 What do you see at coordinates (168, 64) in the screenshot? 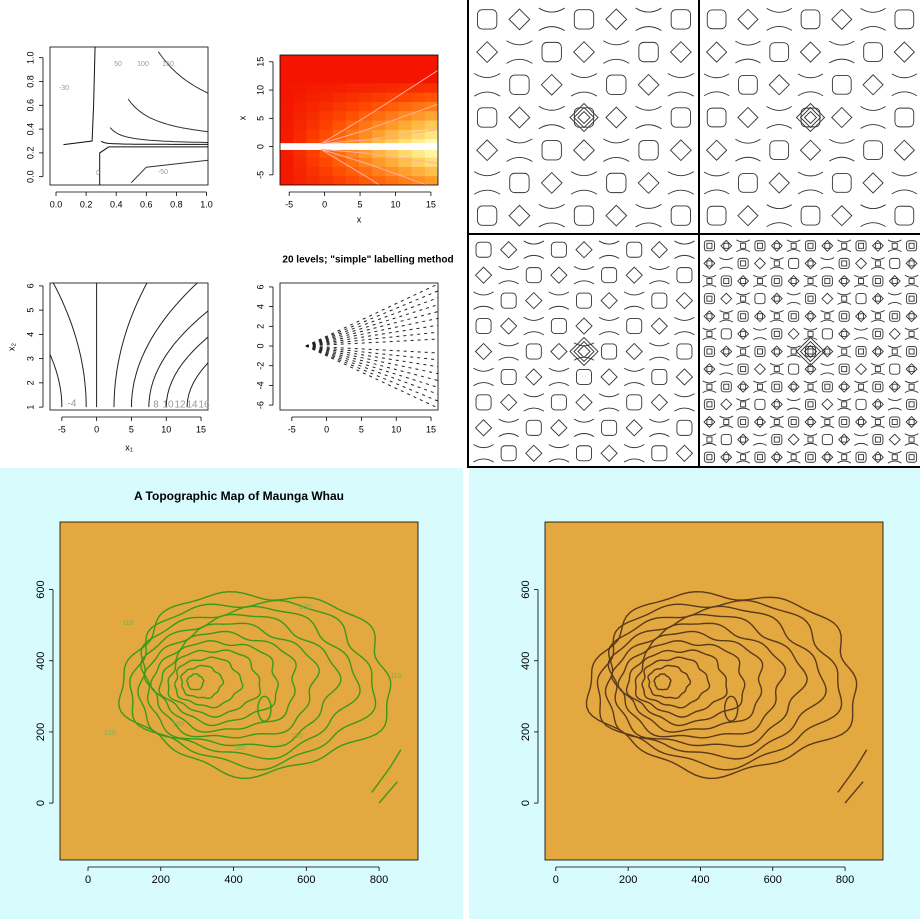
I see `contour-label: 150` at bounding box center [168, 64].